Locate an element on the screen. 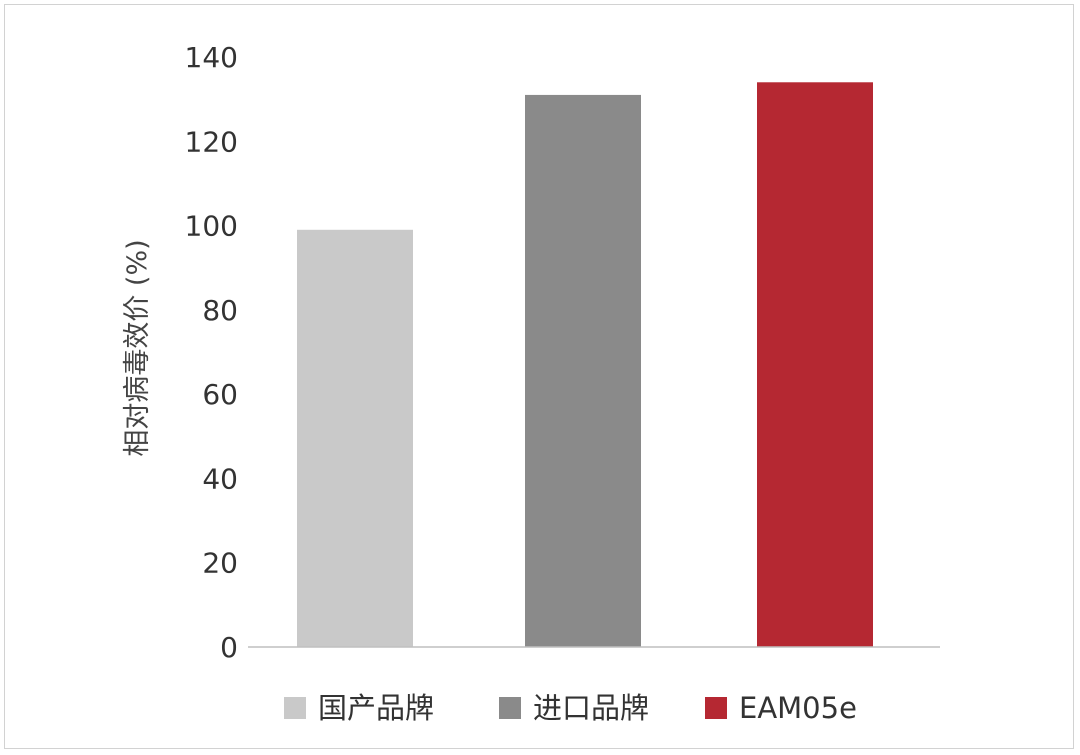 The height and width of the screenshot is (755, 1080). legend-label: 进口品牌 is located at coordinates (591, 708).